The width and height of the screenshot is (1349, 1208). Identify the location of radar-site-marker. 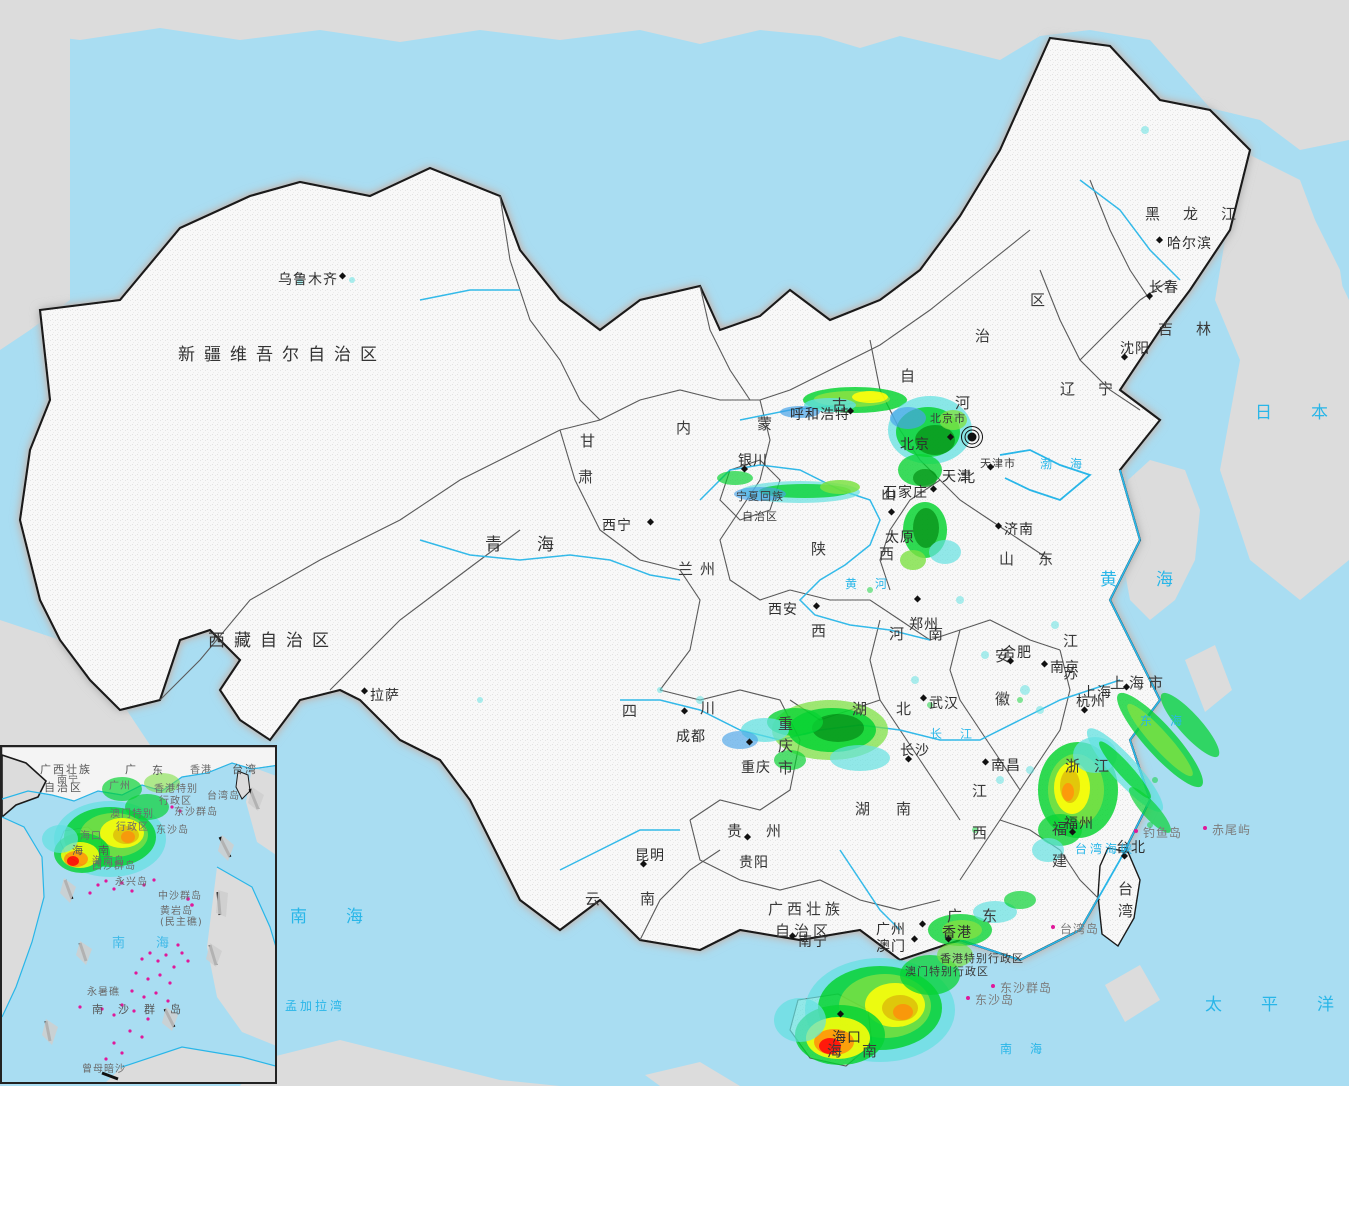
(972, 437).